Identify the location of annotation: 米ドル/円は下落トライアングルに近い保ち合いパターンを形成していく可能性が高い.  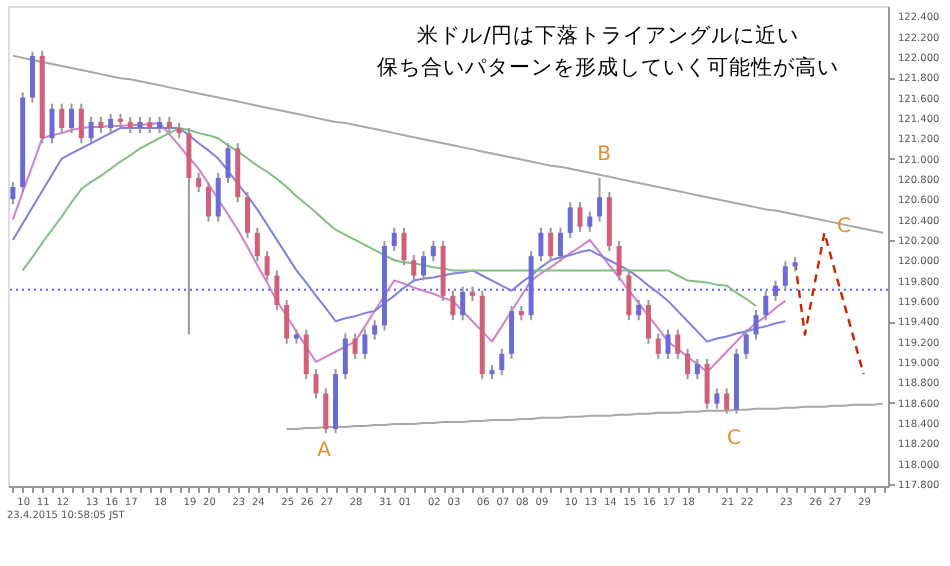
(608, 51).